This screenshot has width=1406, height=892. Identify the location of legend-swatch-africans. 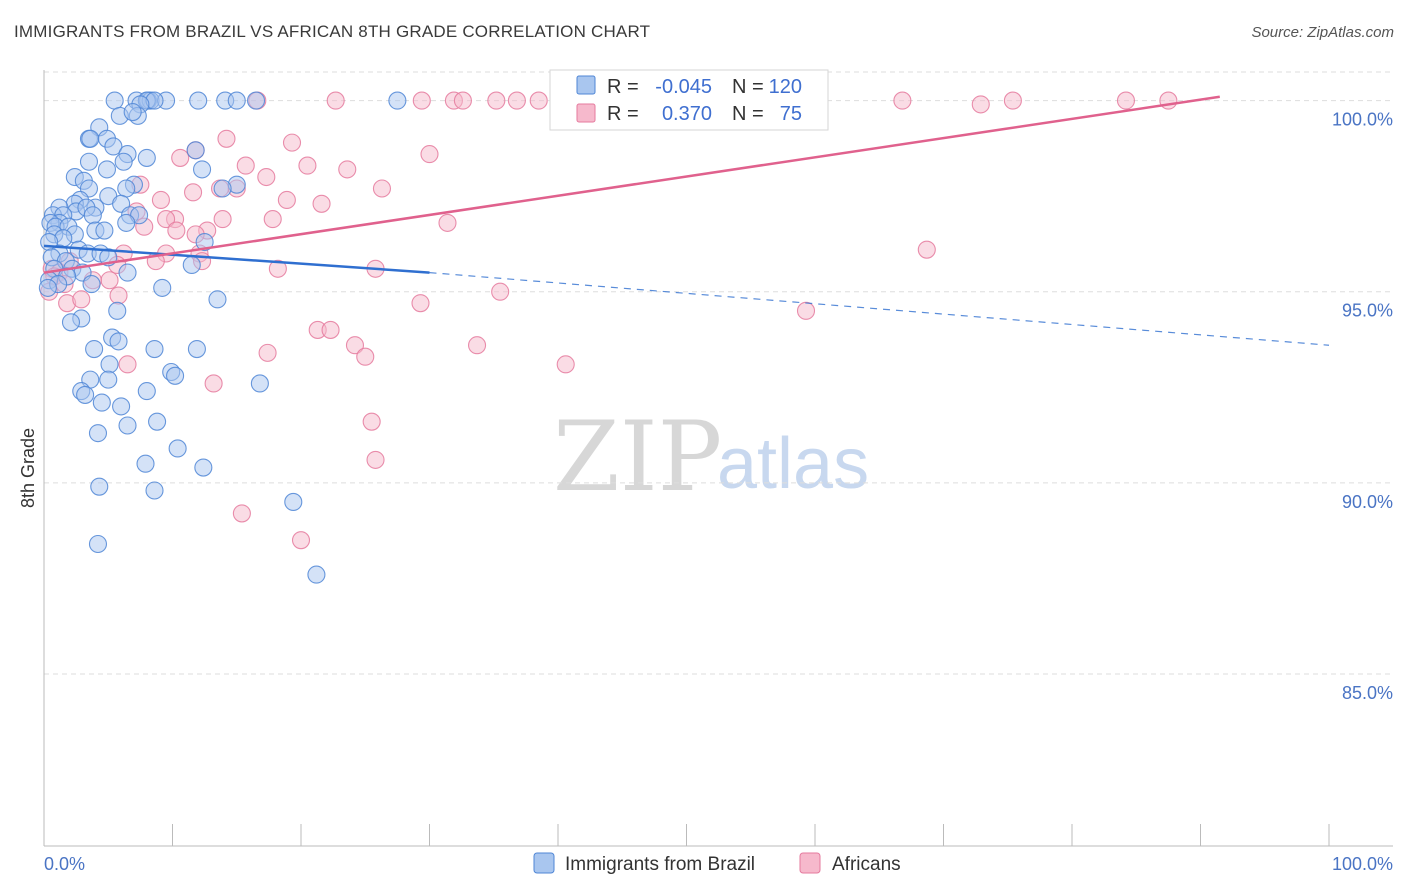
(810, 863).